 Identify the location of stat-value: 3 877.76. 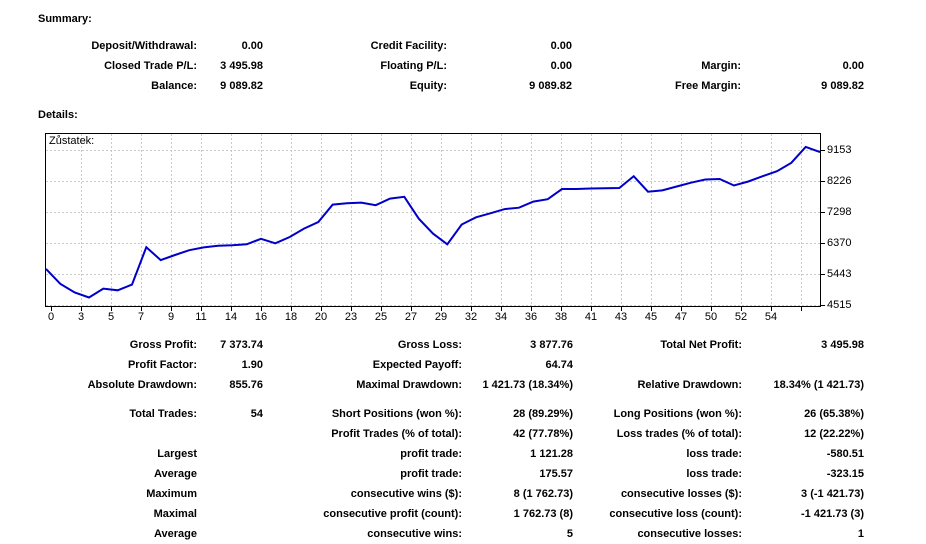
(551, 345).